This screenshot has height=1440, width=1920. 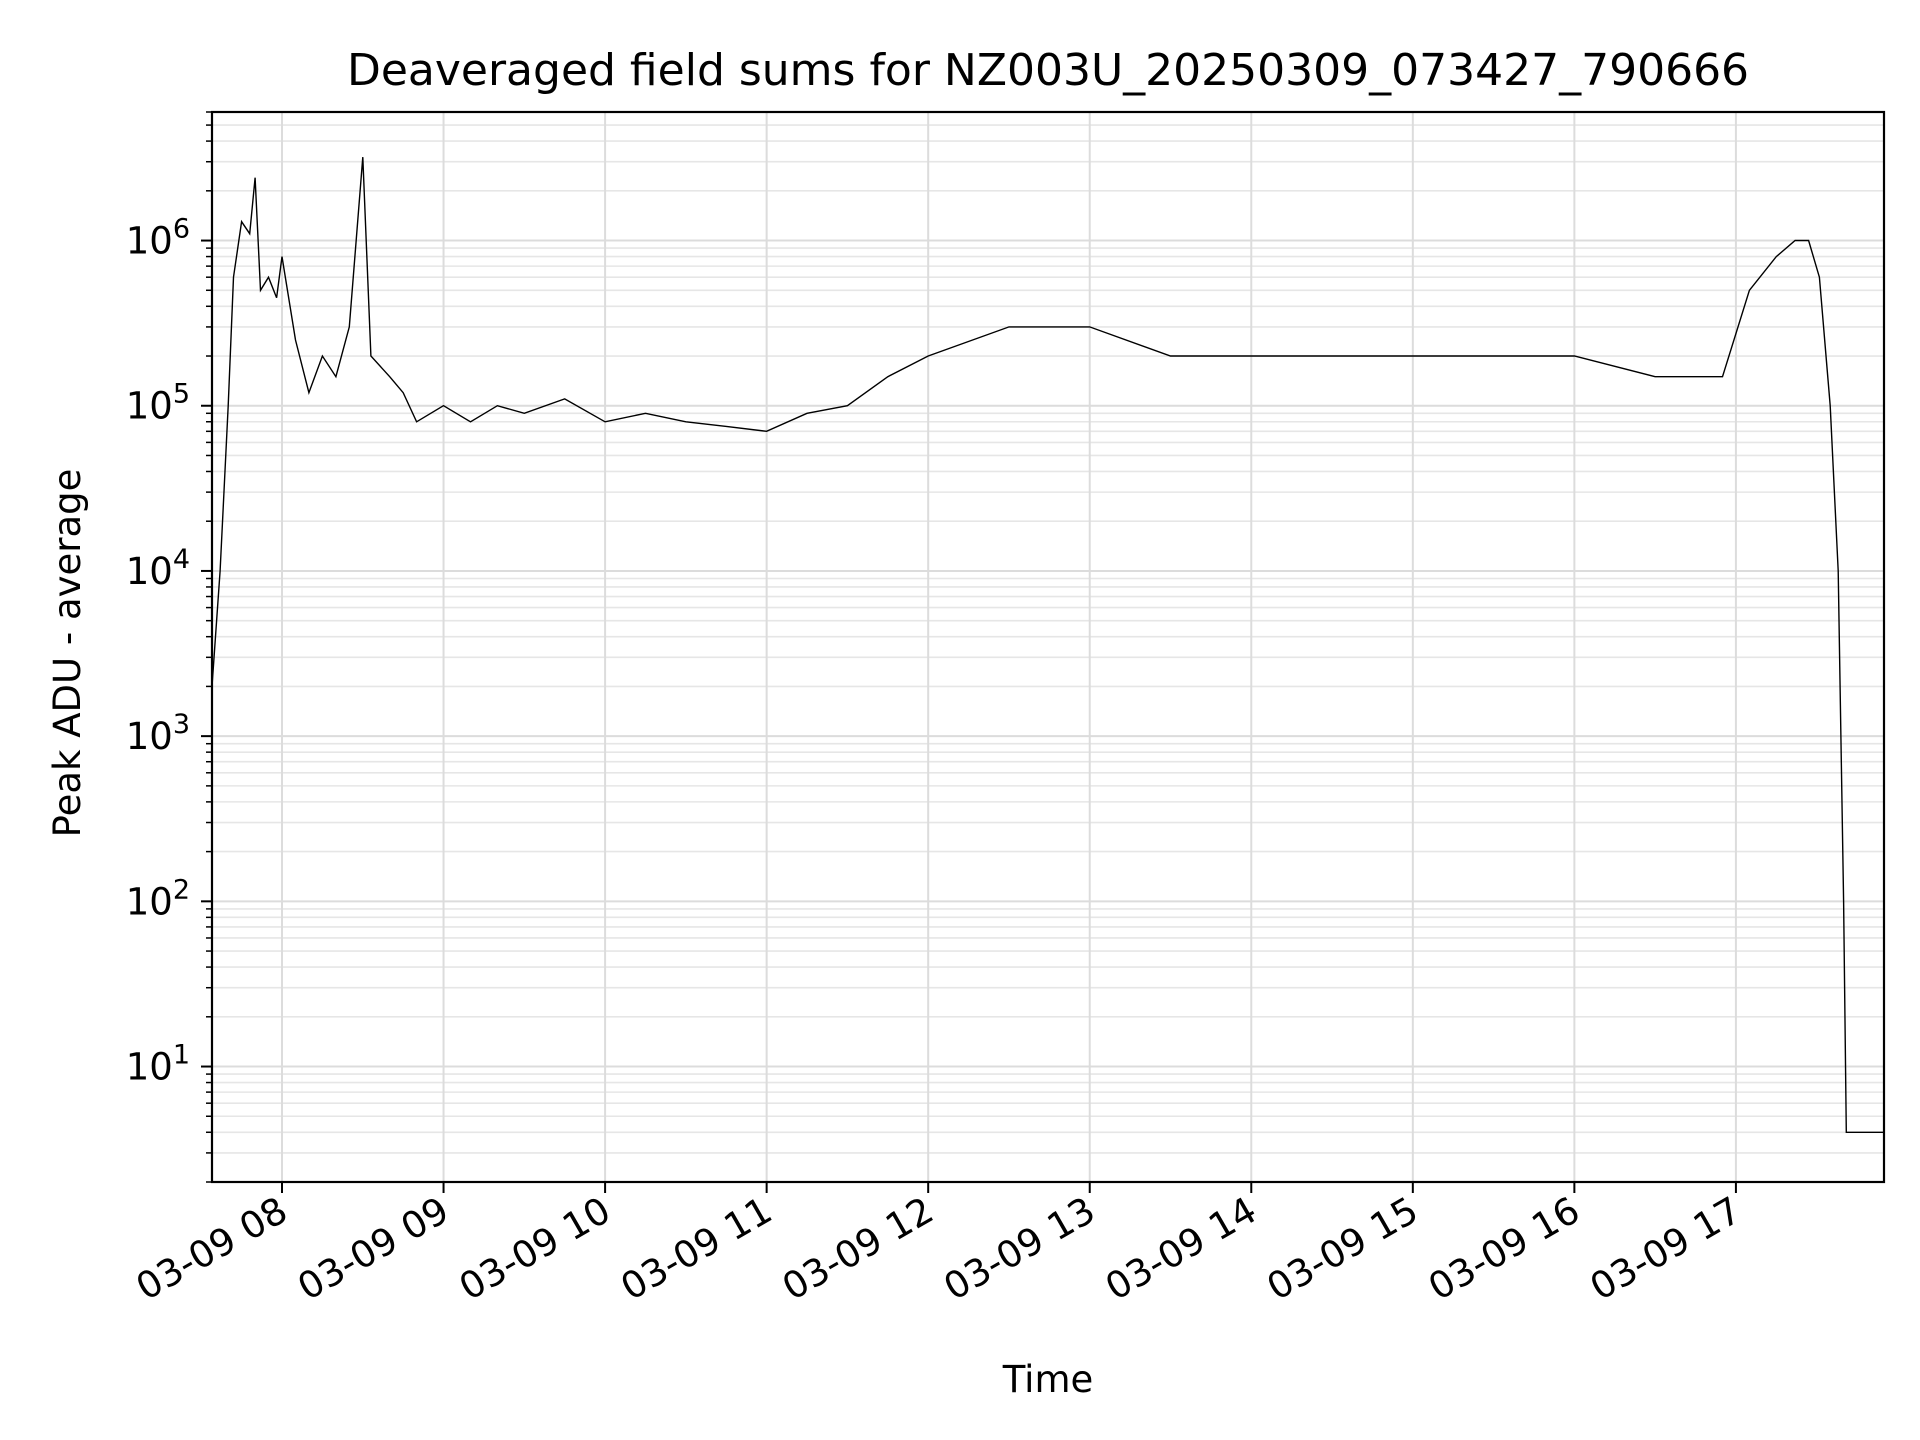 I want to click on x-axis-label: Time, so click(x=1048, y=1379).